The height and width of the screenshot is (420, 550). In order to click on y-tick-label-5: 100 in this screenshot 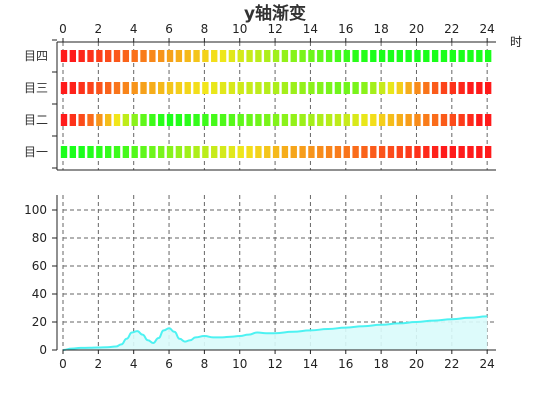, I will do `click(35, 210)`.